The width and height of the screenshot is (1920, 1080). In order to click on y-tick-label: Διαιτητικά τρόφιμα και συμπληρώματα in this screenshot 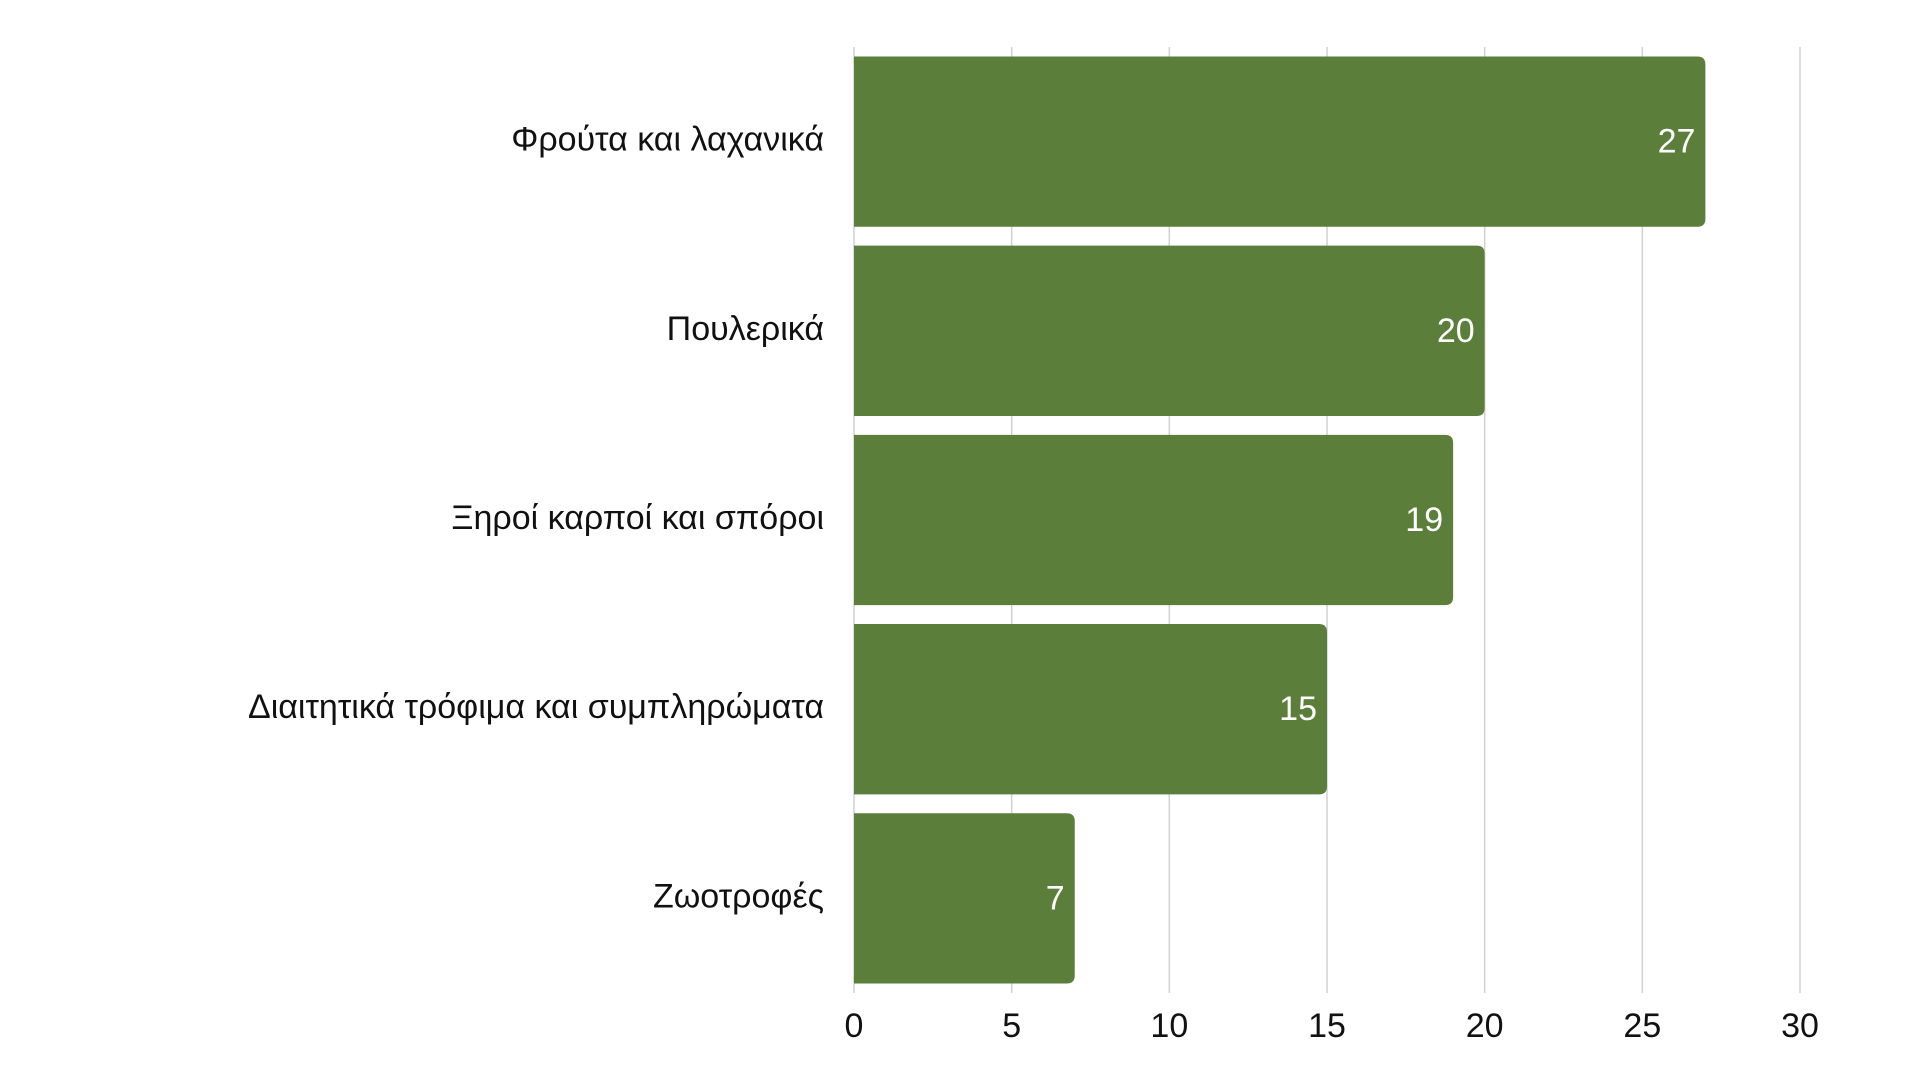, I will do `click(536, 707)`.